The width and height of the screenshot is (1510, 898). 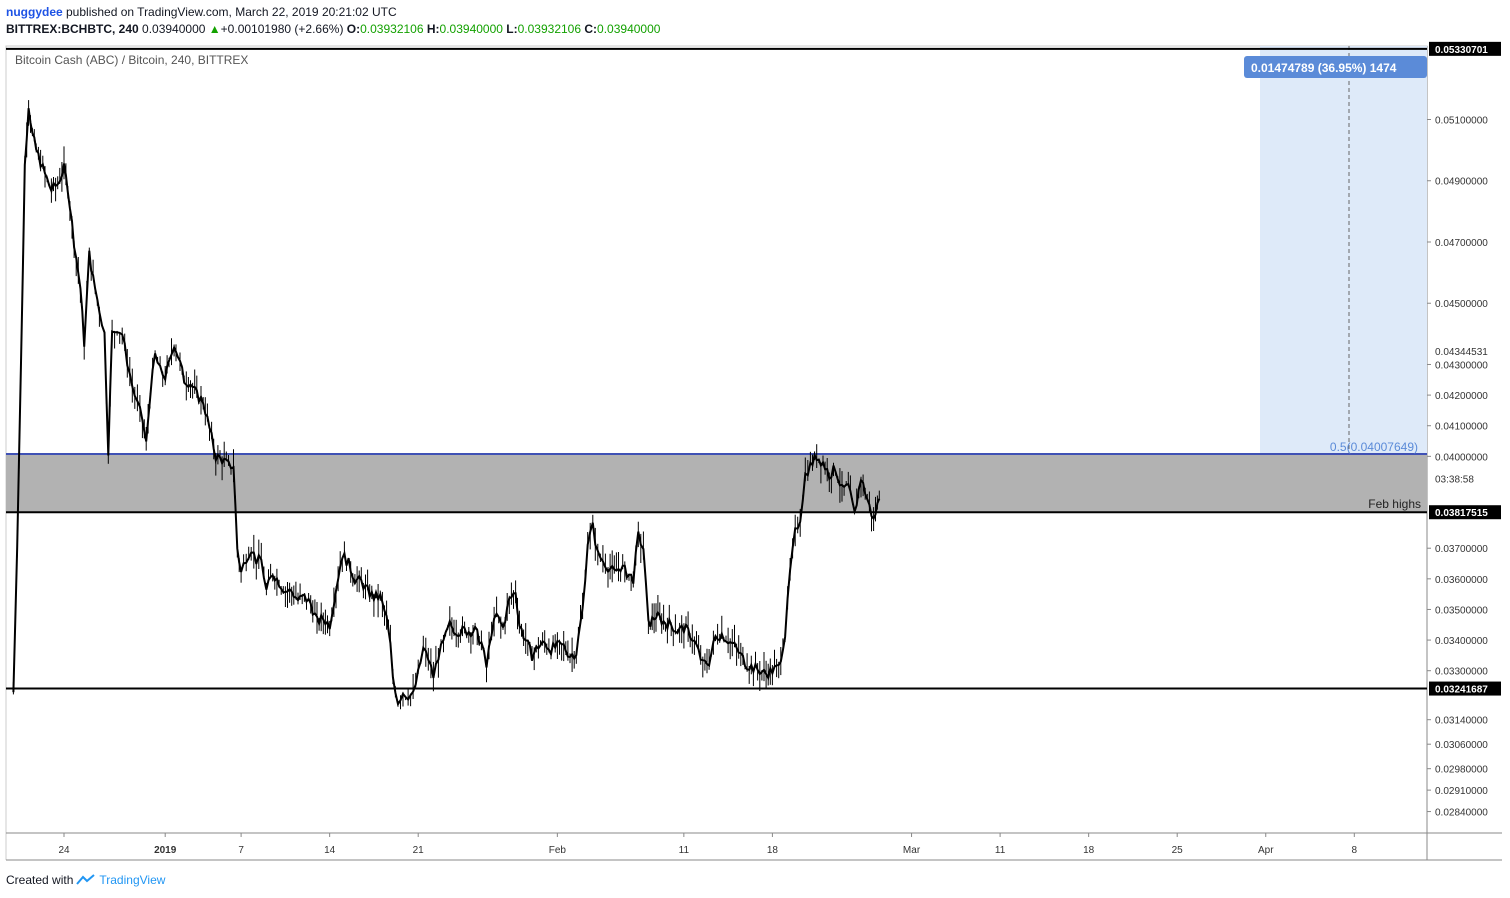 What do you see at coordinates (241, 850) in the screenshot?
I see `x-tick-label: 7` at bounding box center [241, 850].